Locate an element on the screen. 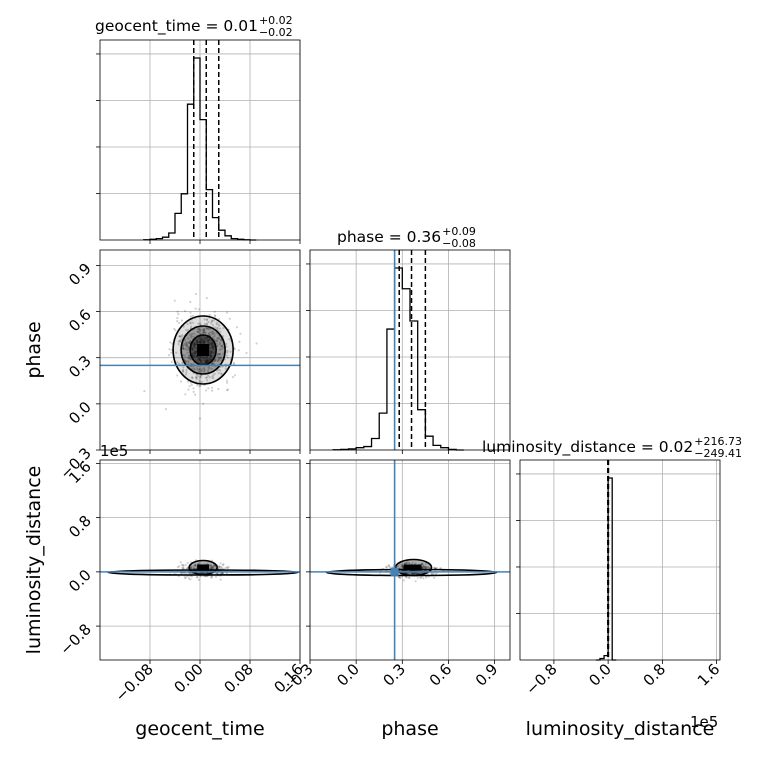 The image size is (760, 760). x-tick-label: −0.8 is located at coordinates (541, 679).